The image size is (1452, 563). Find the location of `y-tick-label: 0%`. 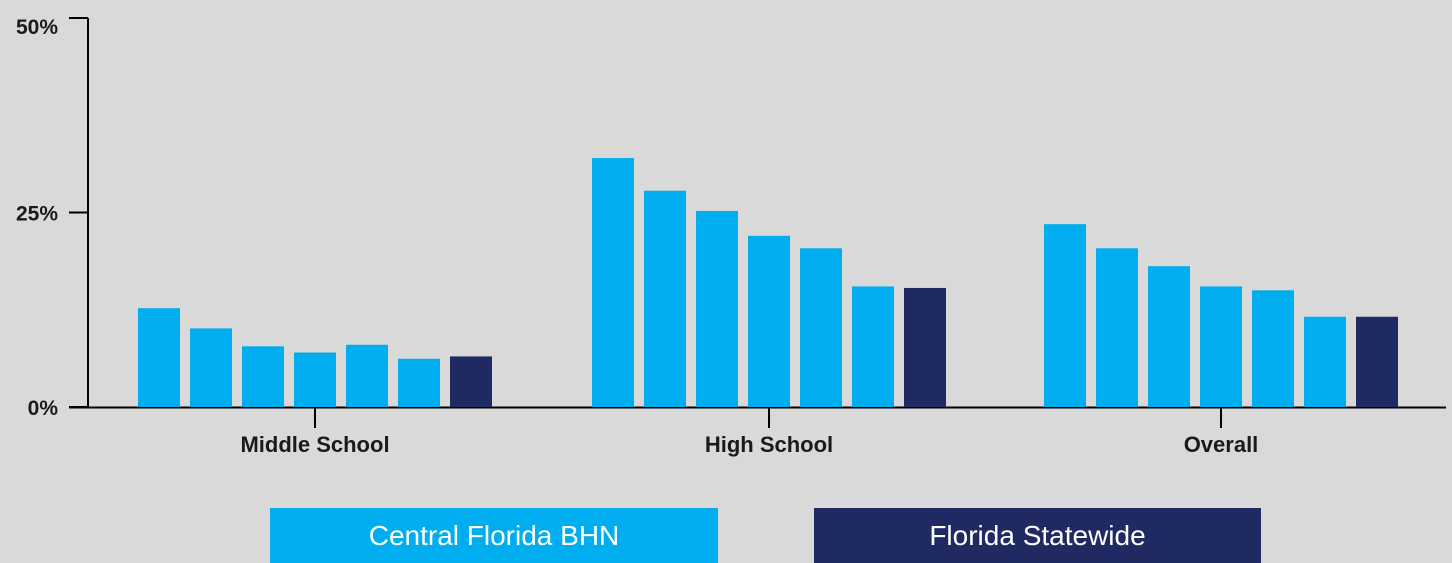

y-tick-label: 0% is located at coordinates (43, 408).